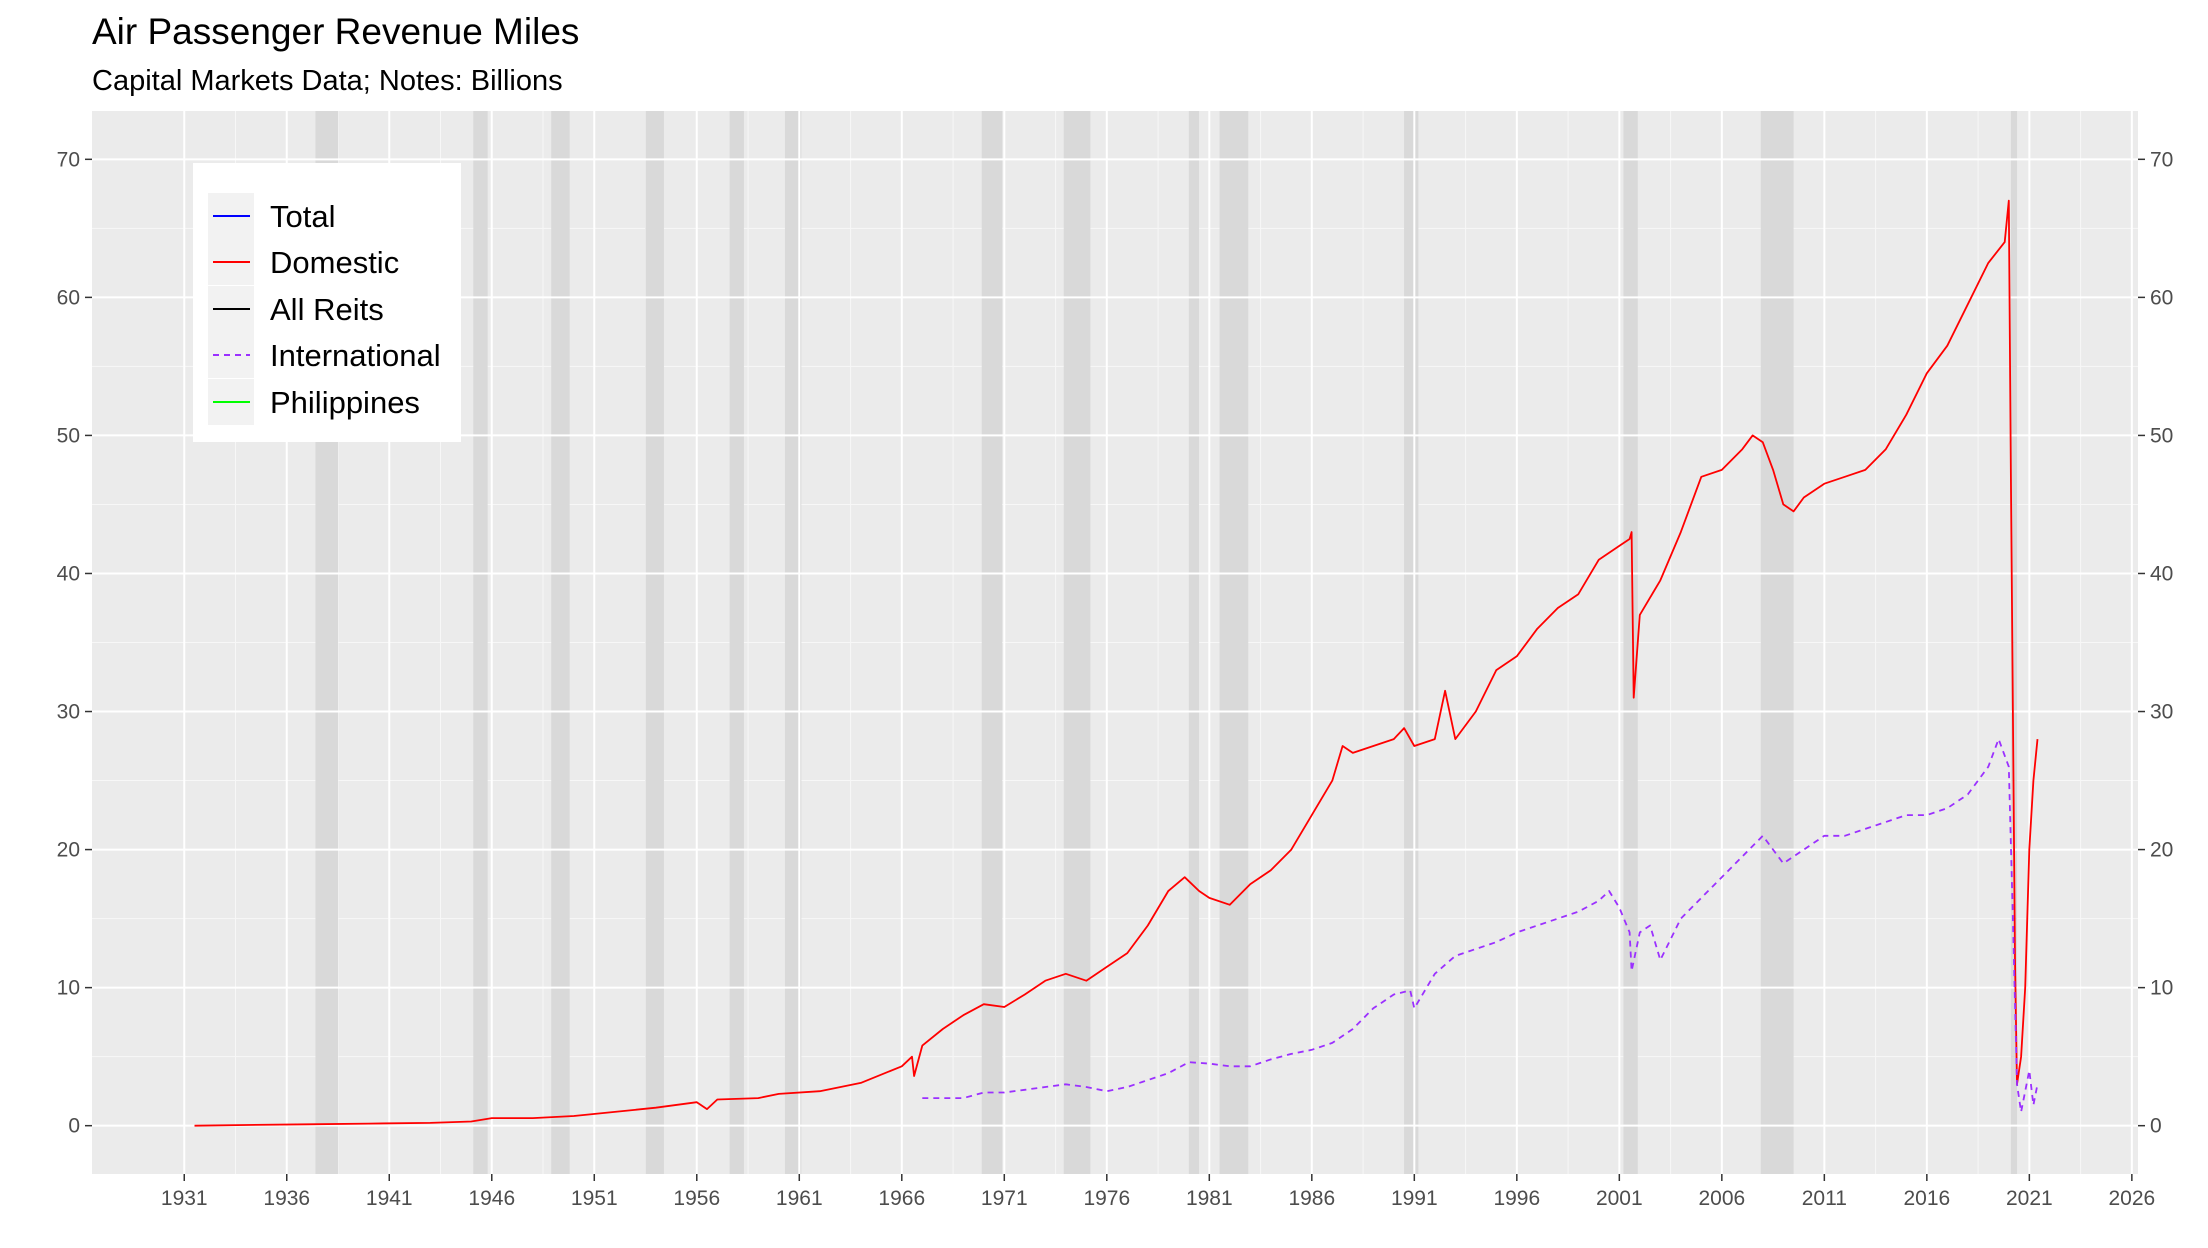 Image resolution: width=2208 pixels, height=1248 pixels. What do you see at coordinates (901, 1198) in the screenshot?
I see `x-tick-label: 1966` at bounding box center [901, 1198].